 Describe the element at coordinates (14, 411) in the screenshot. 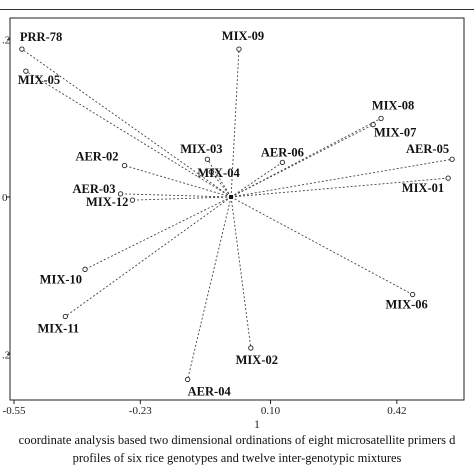

I see `x-tick-label: -0.55` at that location.